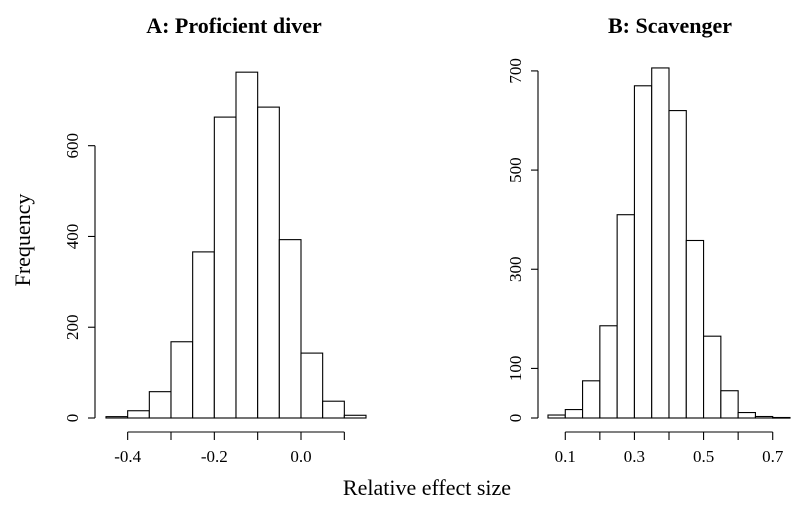 This screenshot has height=507, width=803. What do you see at coordinates (72, 418) in the screenshot?
I see `panel-a-y-tick-label-0: 0` at bounding box center [72, 418].